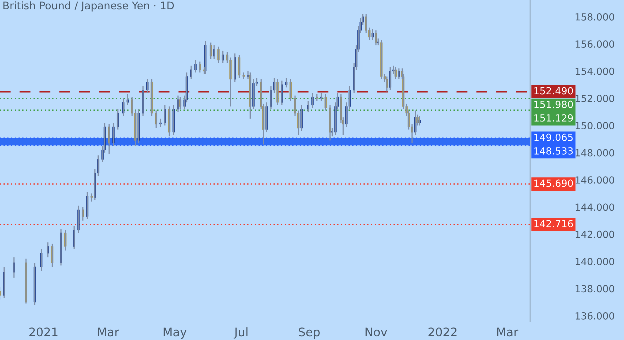 The width and height of the screenshot is (624, 340). I want to click on y-tick-label: 158.000, so click(595, 17).